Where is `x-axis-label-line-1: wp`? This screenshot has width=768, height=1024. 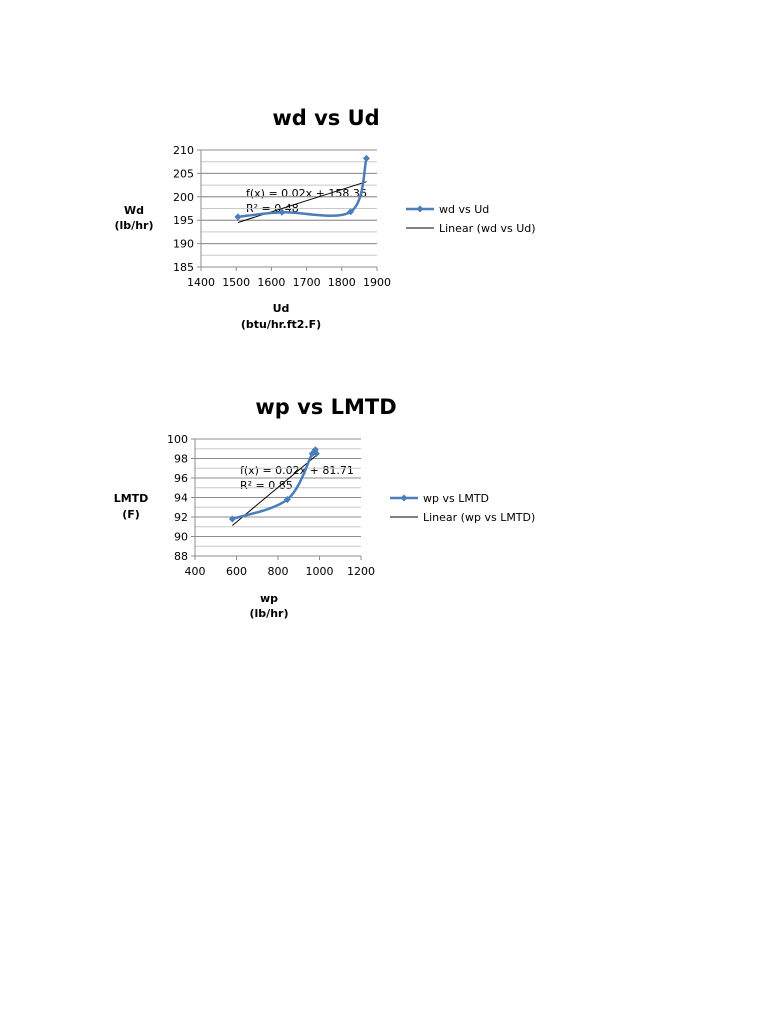
x-axis-label-line-1: wp is located at coordinates (269, 598).